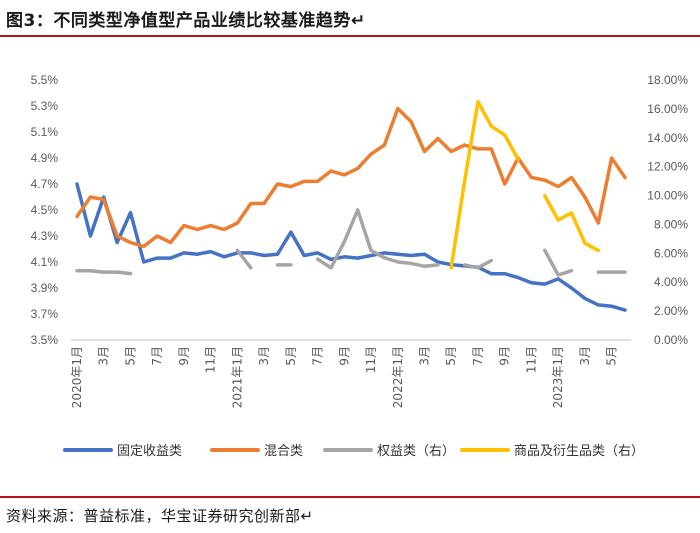 This screenshot has height=533, width=700. What do you see at coordinates (667, 167) in the screenshot?
I see `y-right-tick-label: 12.00%` at bounding box center [667, 167].